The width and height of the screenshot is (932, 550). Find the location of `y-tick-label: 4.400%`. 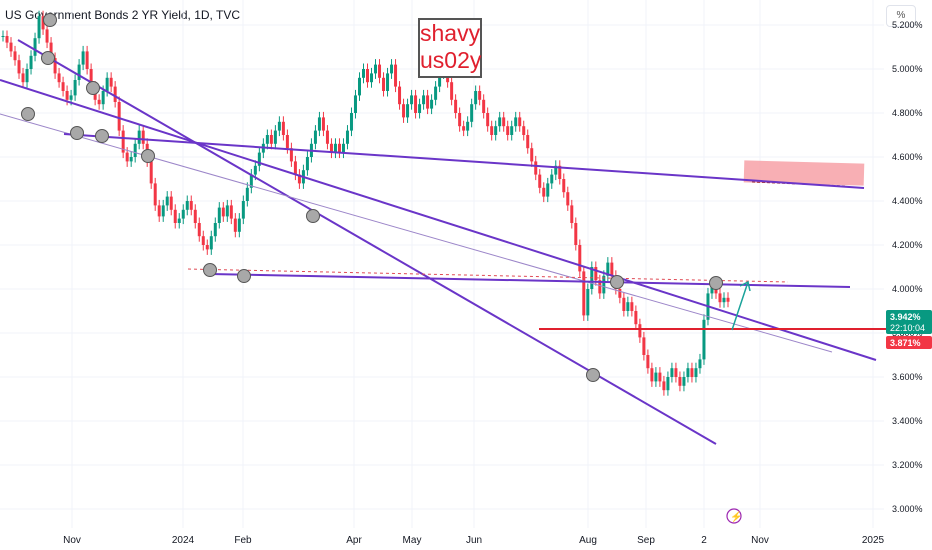

y-tick-label: 4.400% is located at coordinates (907, 201).